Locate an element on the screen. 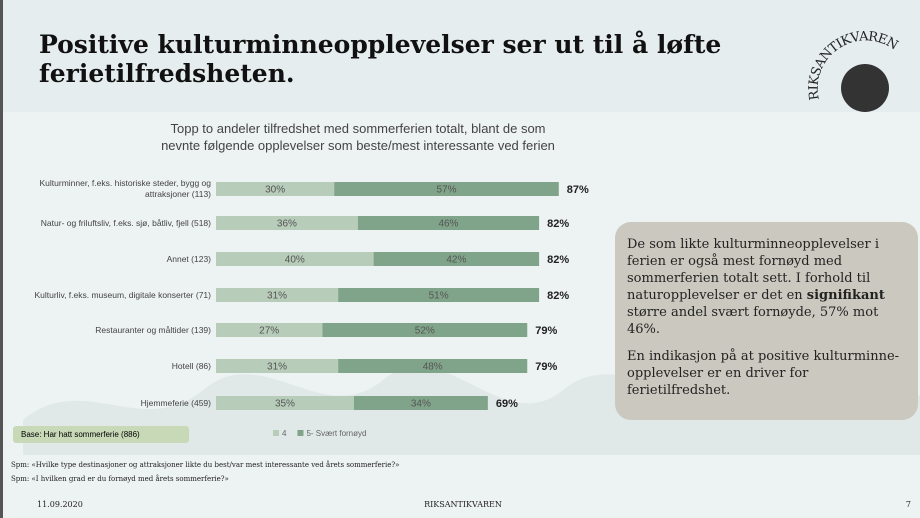 The height and width of the screenshot is (518, 920). value-label: 51% is located at coordinates (439, 296).